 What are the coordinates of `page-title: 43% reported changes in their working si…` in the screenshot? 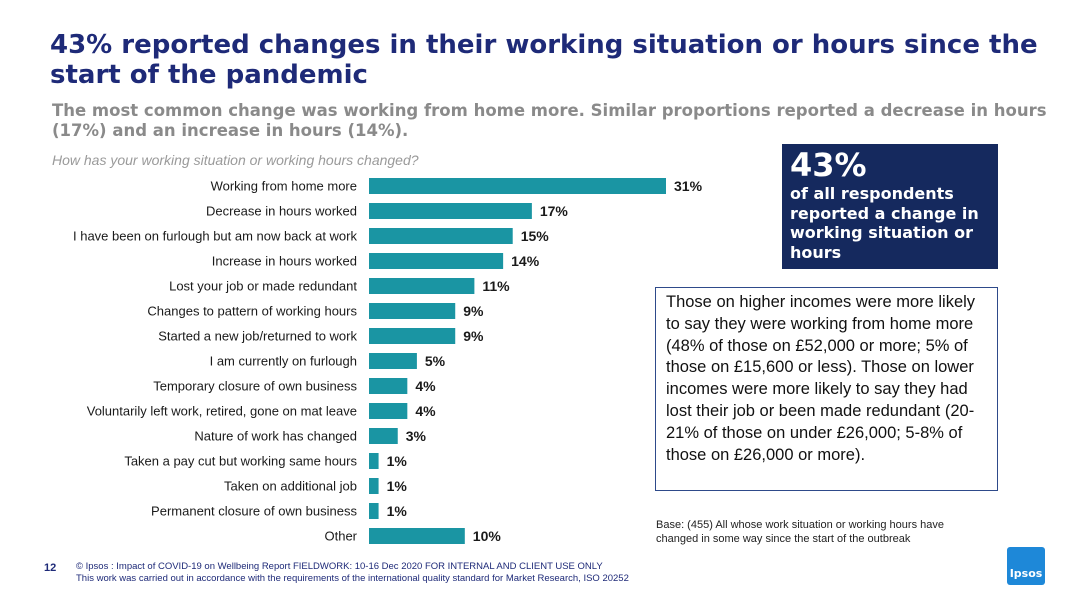 It's located at (544, 60).